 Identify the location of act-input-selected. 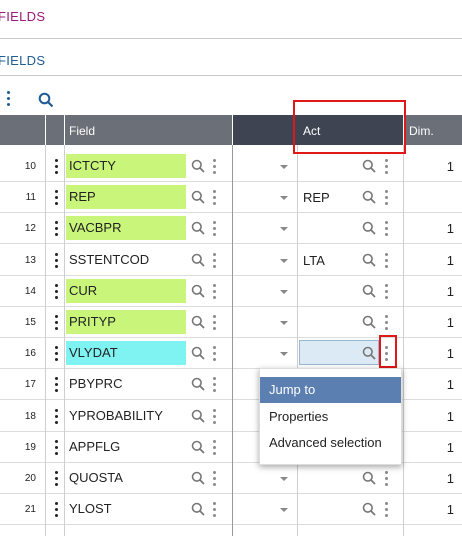
(339, 353).